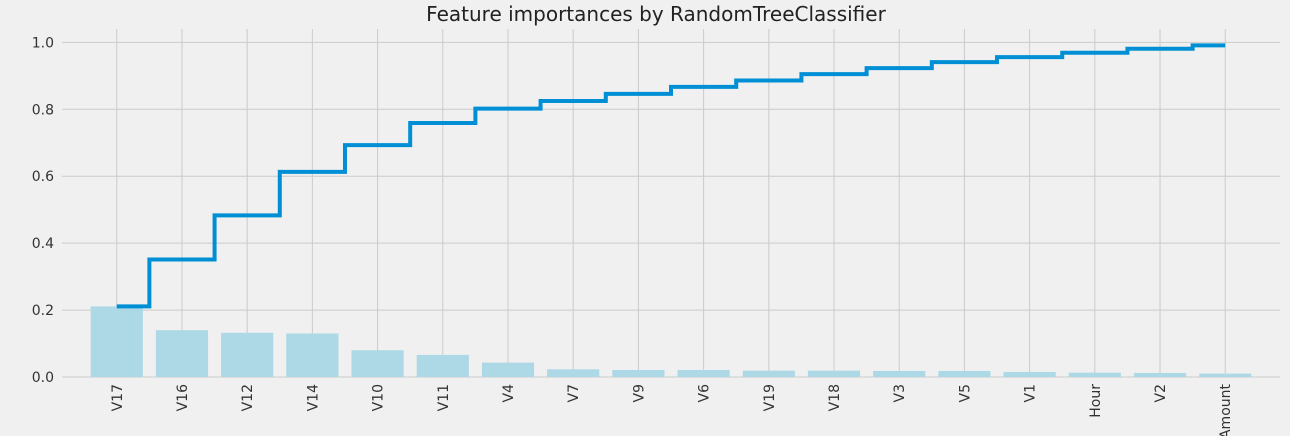  Describe the element at coordinates (442, 365) in the screenshot. I see `bar-V11` at that location.